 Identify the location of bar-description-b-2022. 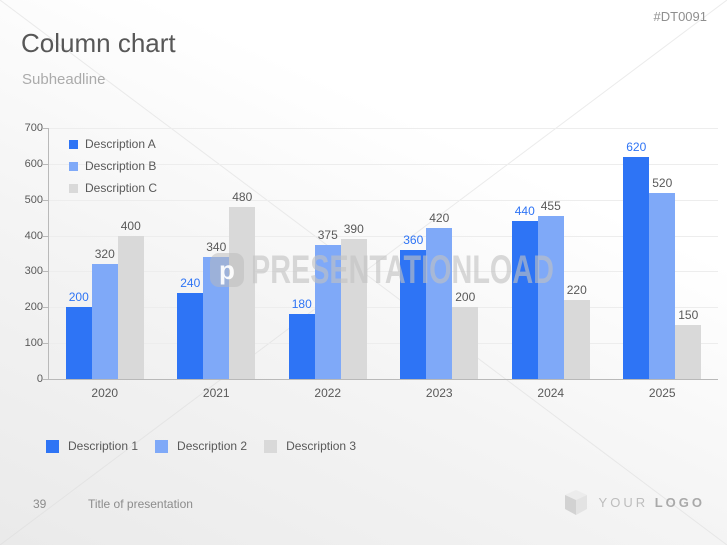
(327, 311).